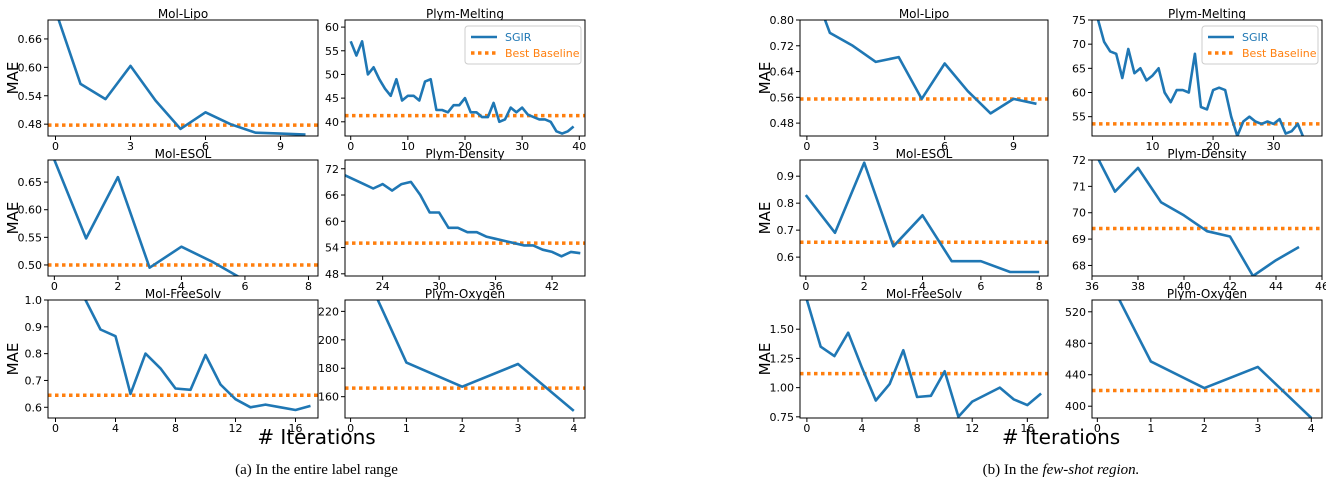 This screenshot has width=1326, height=483. Describe the element at coordinates (332, 248) in the screenshot. I see `y-tick-label: 54` at that location.